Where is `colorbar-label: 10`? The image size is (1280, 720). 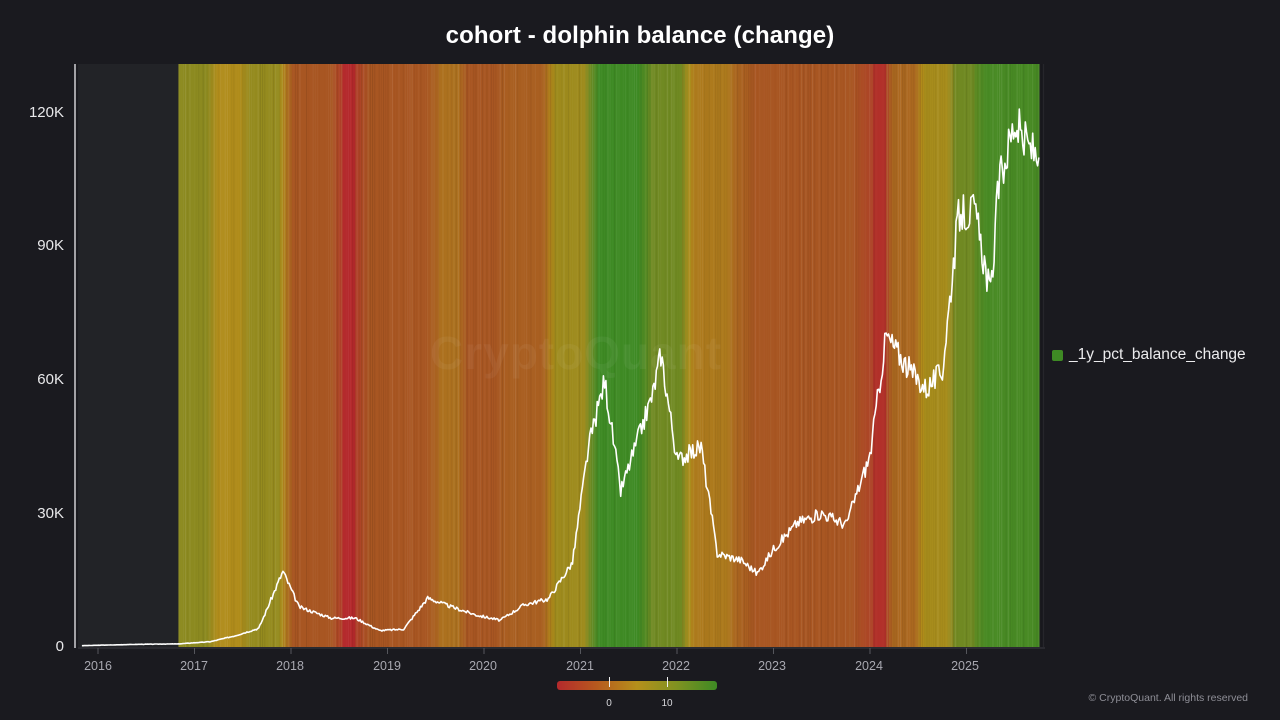 colorbar-label: 10 is located at coordinates (667, 703).